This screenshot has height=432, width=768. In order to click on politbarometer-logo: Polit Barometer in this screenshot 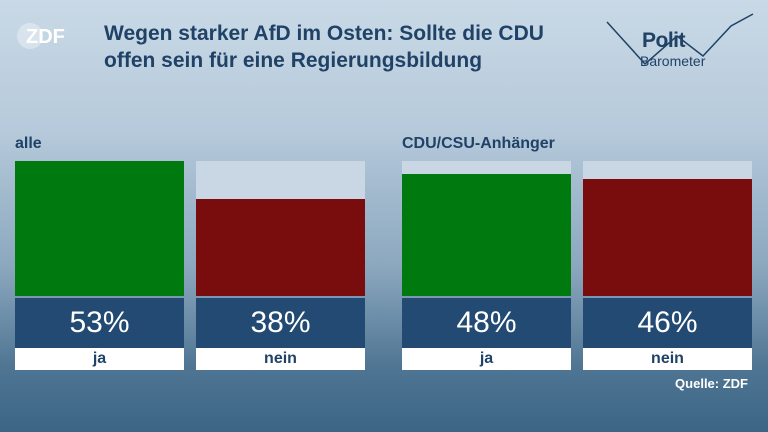, I will do `click(680, 43)`.